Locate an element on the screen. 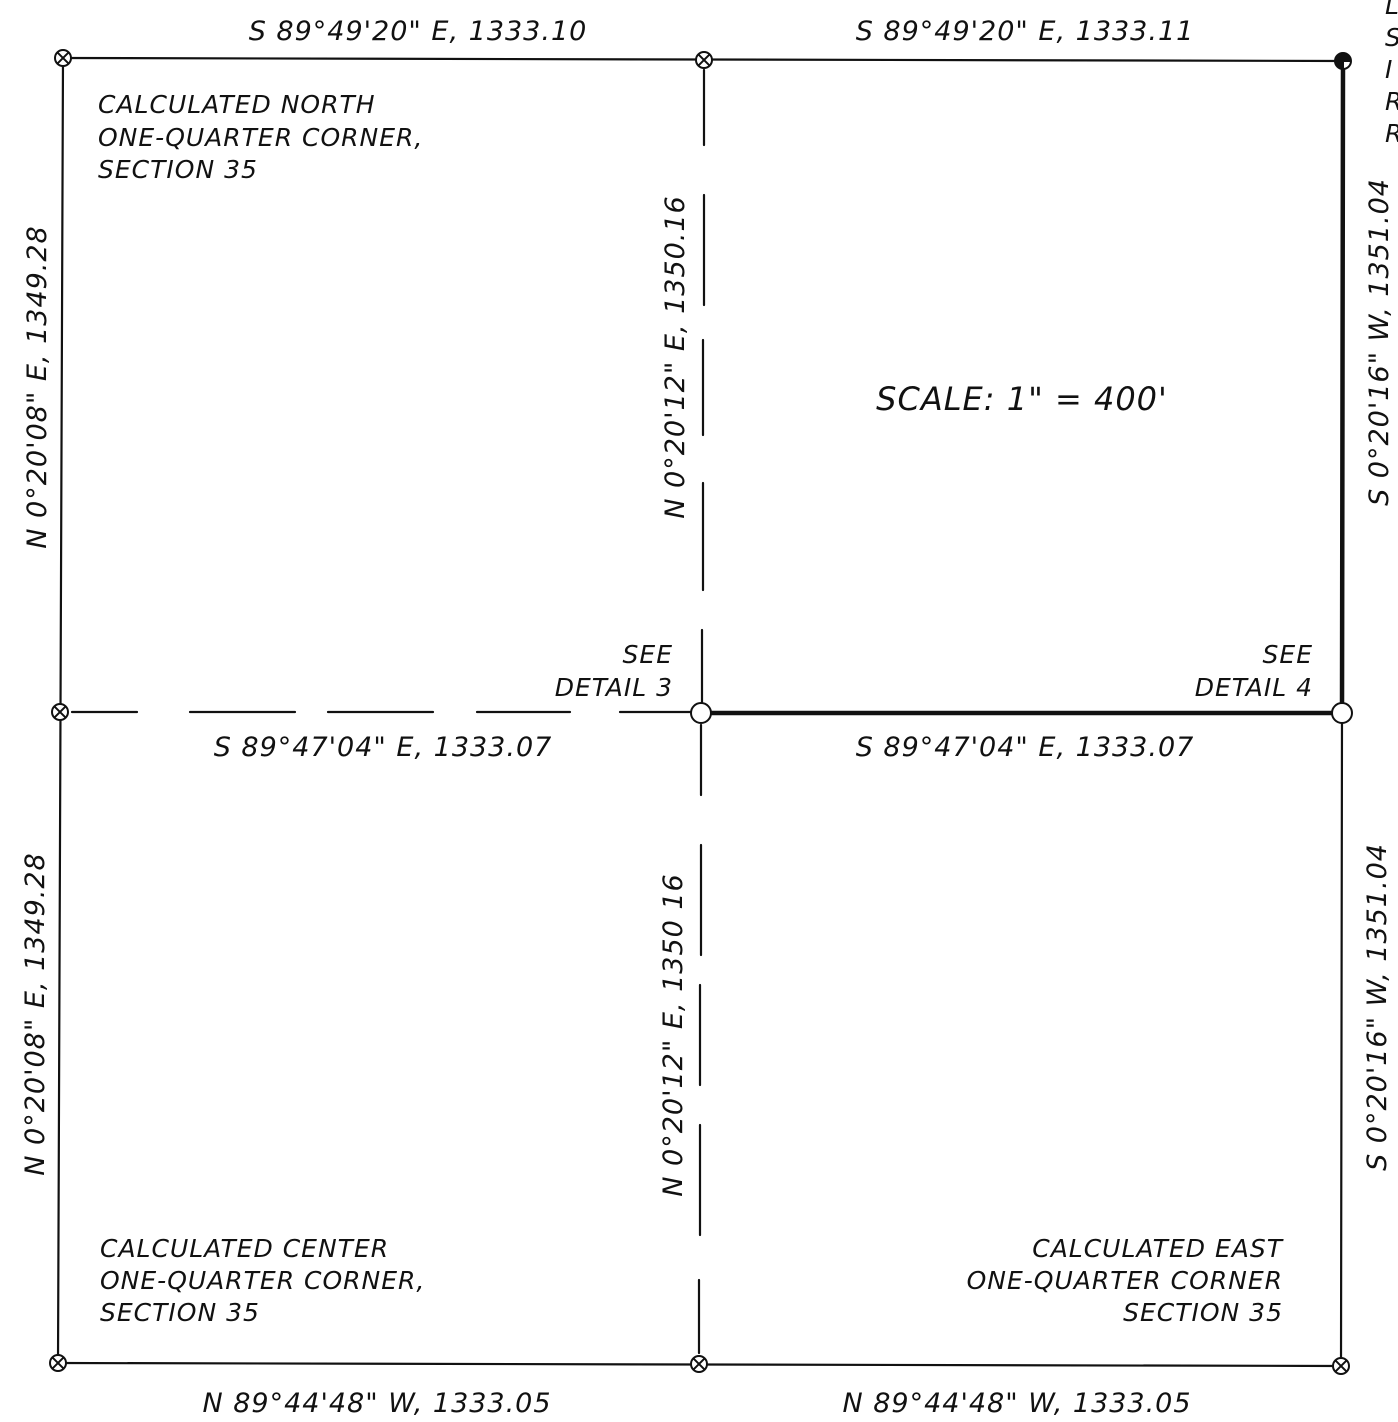  see-detail-3-label: SEE DETAIL 3 is located at coordinates (614, 671).